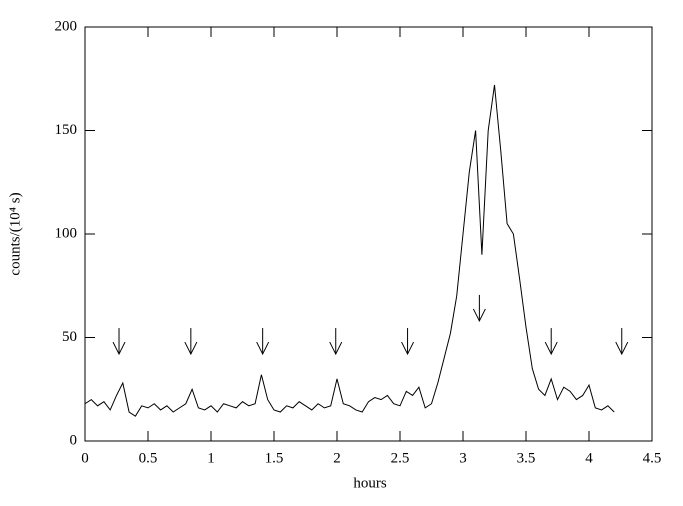  Describe the element at coordinates (526, 458) in the screenshot. I see `x-tick-label: 3.5` at that location.